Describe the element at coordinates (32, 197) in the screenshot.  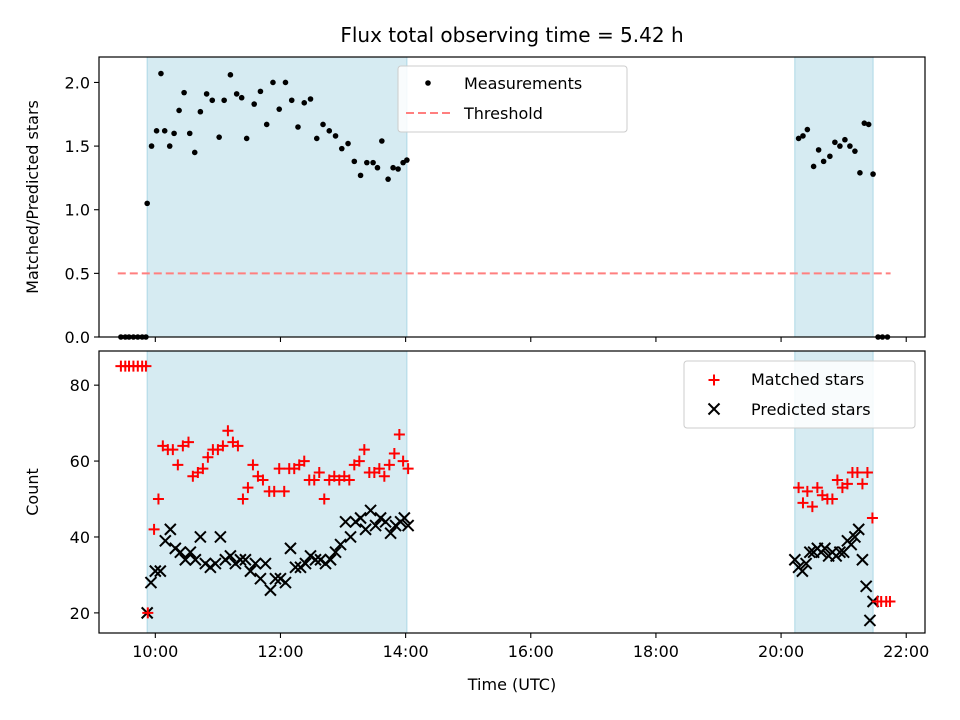
I see `y-axis-label: Matched/Predicted stars` at that location.